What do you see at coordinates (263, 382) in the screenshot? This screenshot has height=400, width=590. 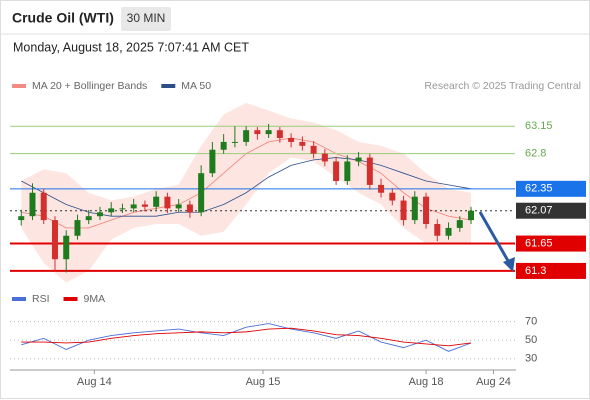 I see `x-tick-label: Aug 15` at bounding box center [263, 382].